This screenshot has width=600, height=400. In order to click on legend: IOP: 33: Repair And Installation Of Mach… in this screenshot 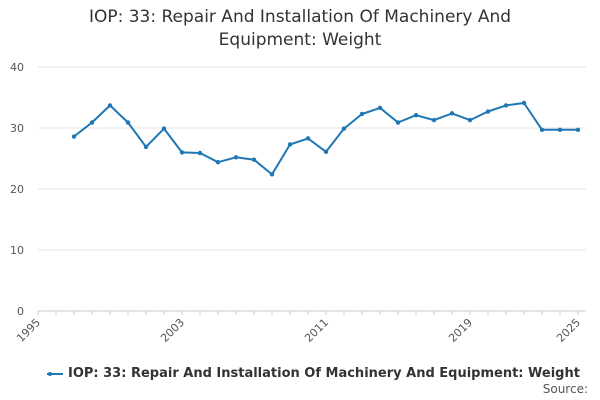, I will do `click(313, 373)`.